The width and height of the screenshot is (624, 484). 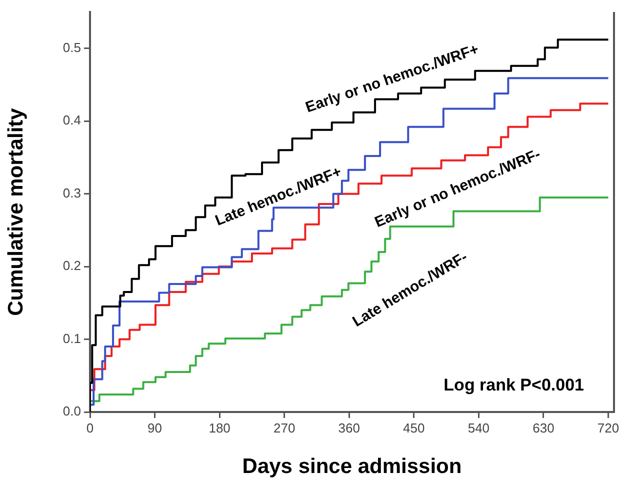 What do you see at coordinates (71, 192) in the screenshot?
I see `y-tick-label: 0.3` at bounding box center [71, 192].